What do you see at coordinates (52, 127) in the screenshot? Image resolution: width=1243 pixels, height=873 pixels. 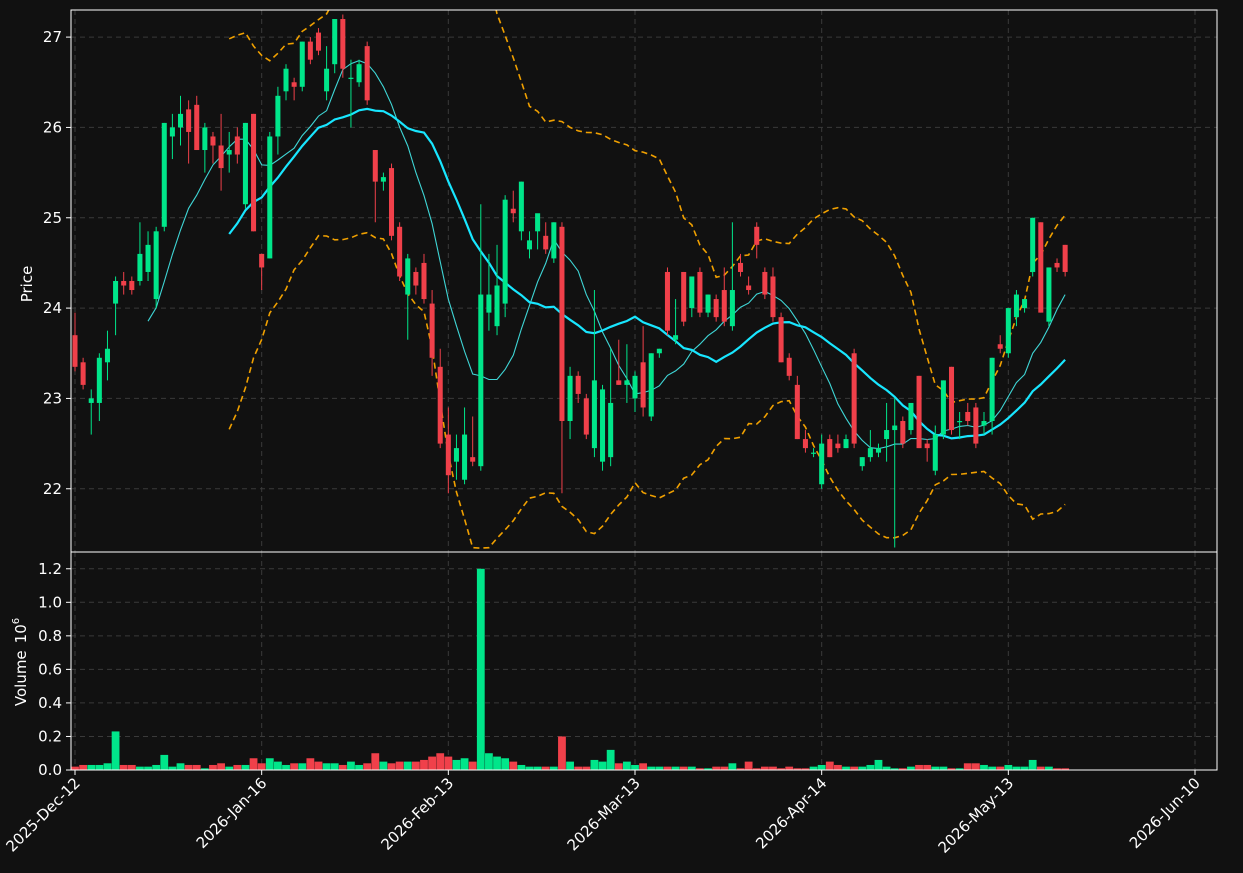 I see `price-tick-label: 26` at bounding box center [52, 127].